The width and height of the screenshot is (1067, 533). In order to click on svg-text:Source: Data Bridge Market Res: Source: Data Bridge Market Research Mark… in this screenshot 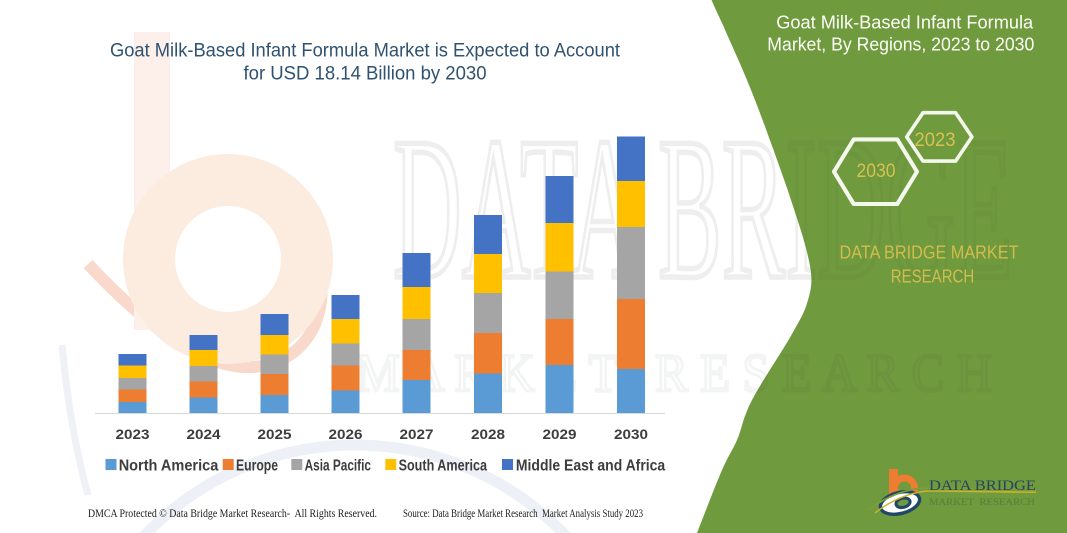, I will do `click(523, 514)`.